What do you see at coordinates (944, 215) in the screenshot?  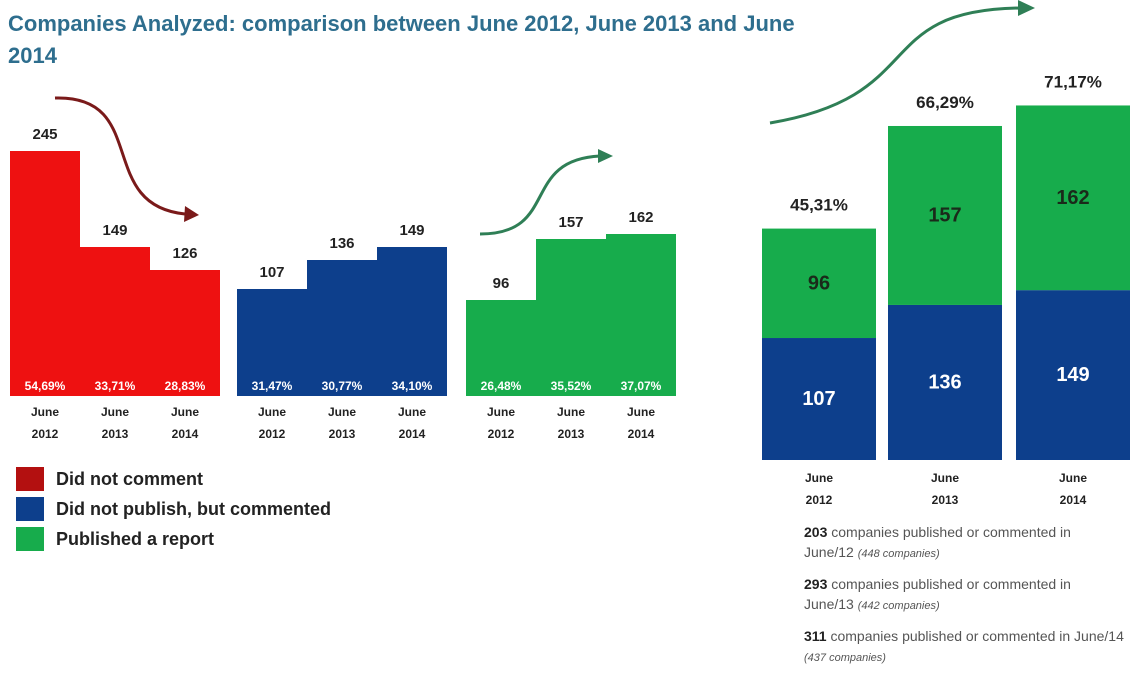 I see `segment-value-label: 157` at bounding box center [944, 215].